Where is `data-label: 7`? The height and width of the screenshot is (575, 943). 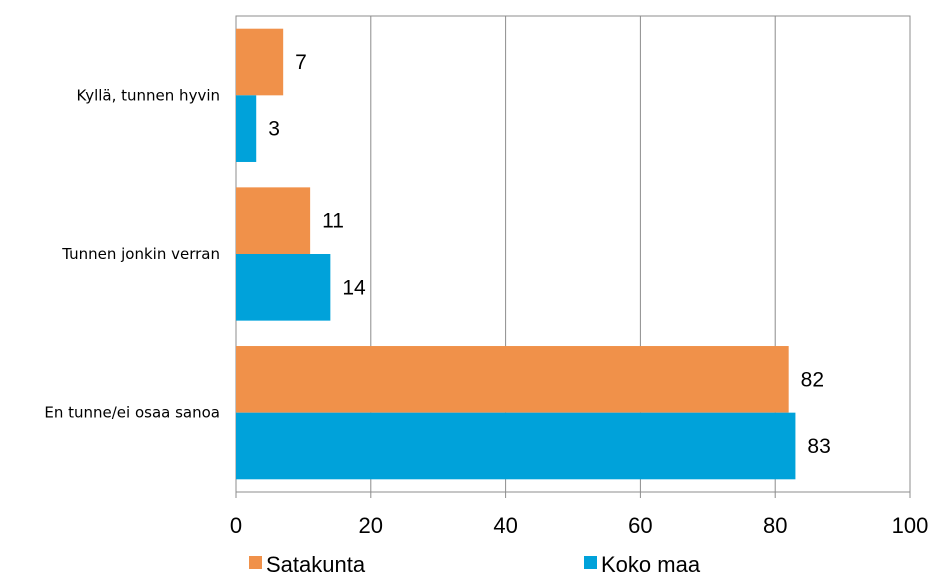 data-label: 7 is located at coordinates (301, 62).